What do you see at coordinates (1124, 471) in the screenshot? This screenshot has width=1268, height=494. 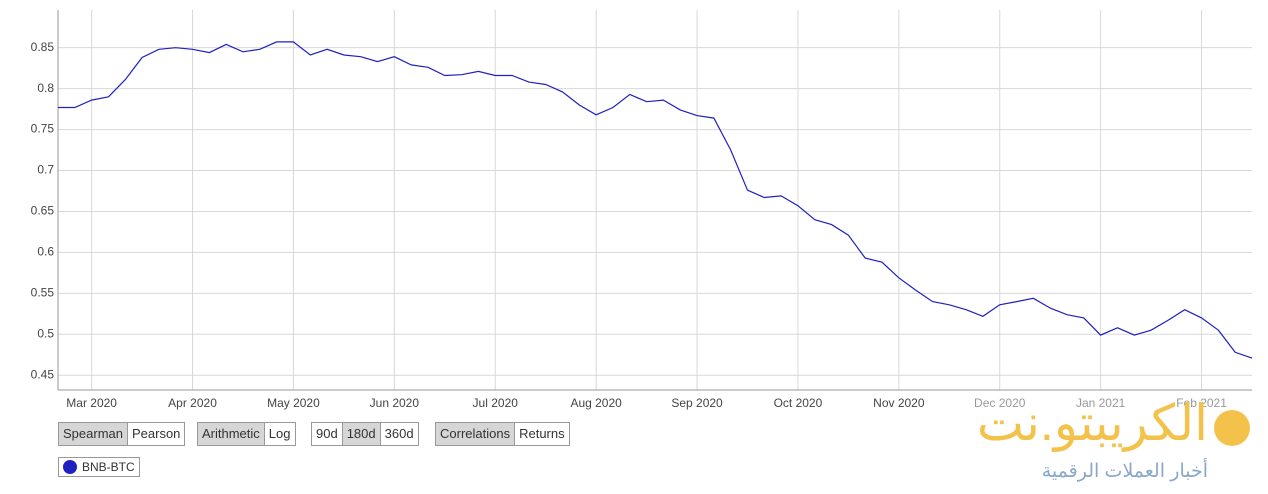 I see `logo-subtitle: أخبار العملات الرقمية` at bounding box center [1124, 471].